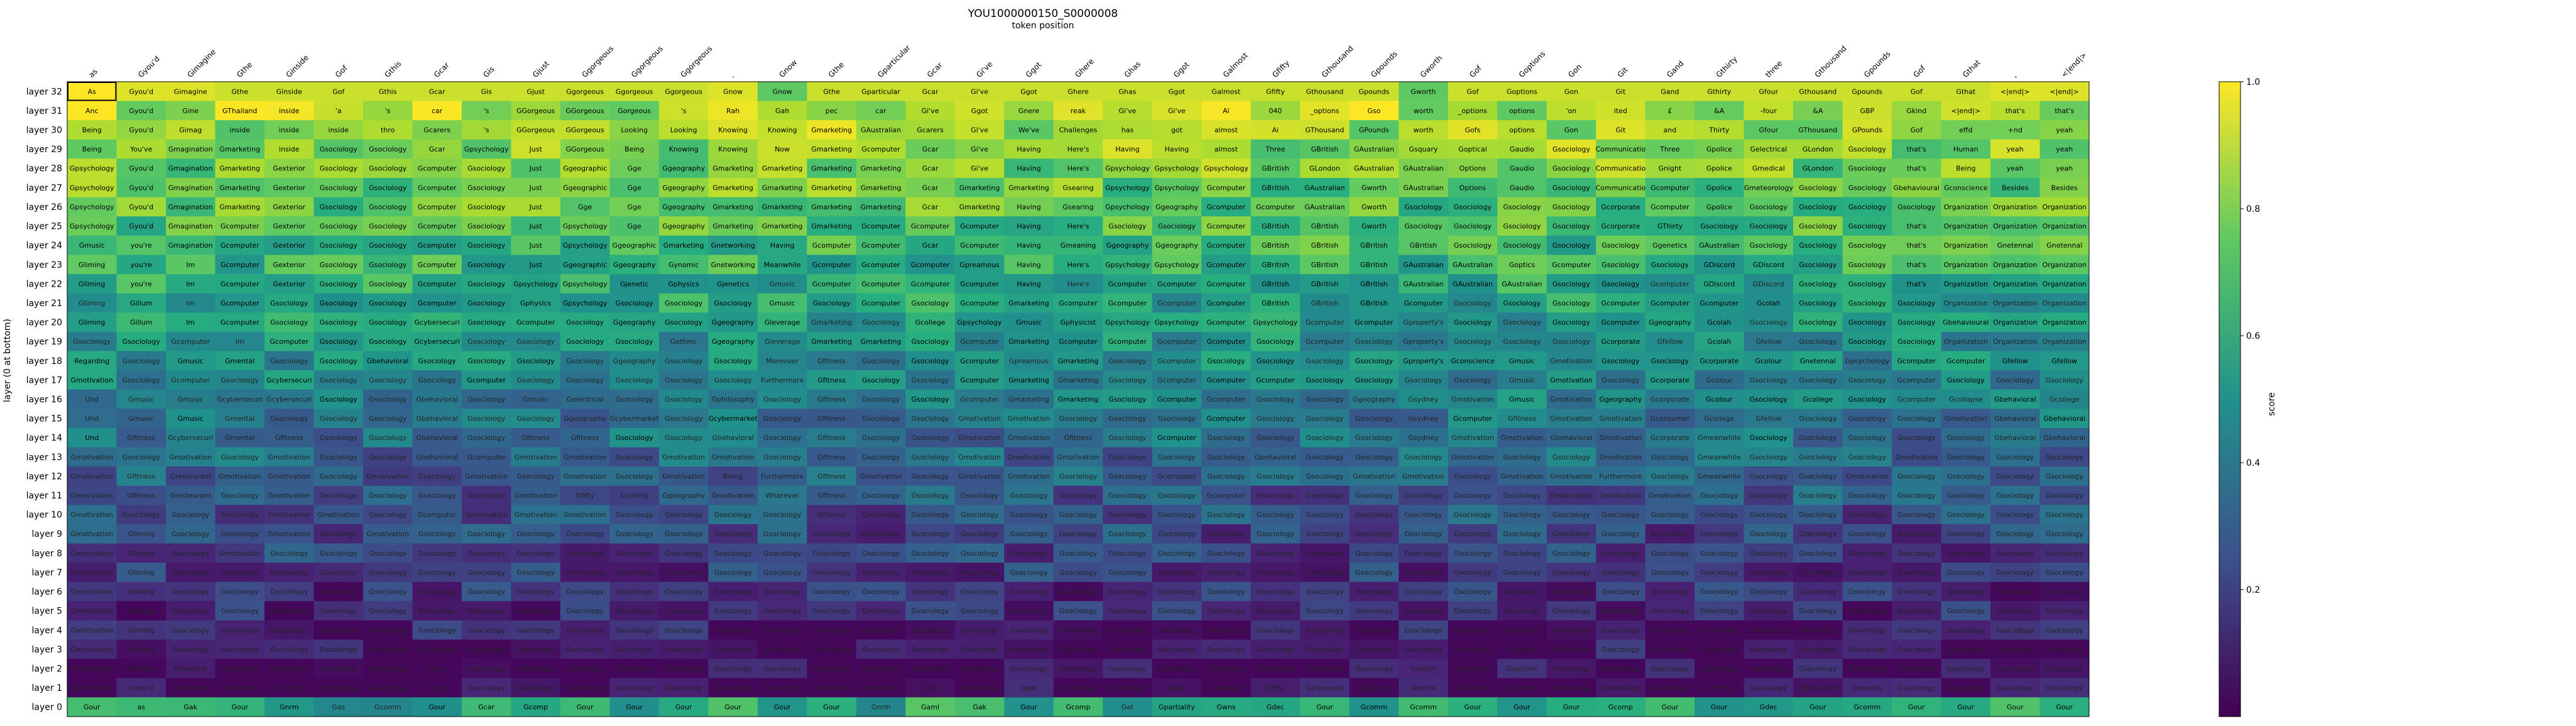 This screenshot has height=726, width=2576. I want to click on cell-token: Gaml, so click(930, 707).